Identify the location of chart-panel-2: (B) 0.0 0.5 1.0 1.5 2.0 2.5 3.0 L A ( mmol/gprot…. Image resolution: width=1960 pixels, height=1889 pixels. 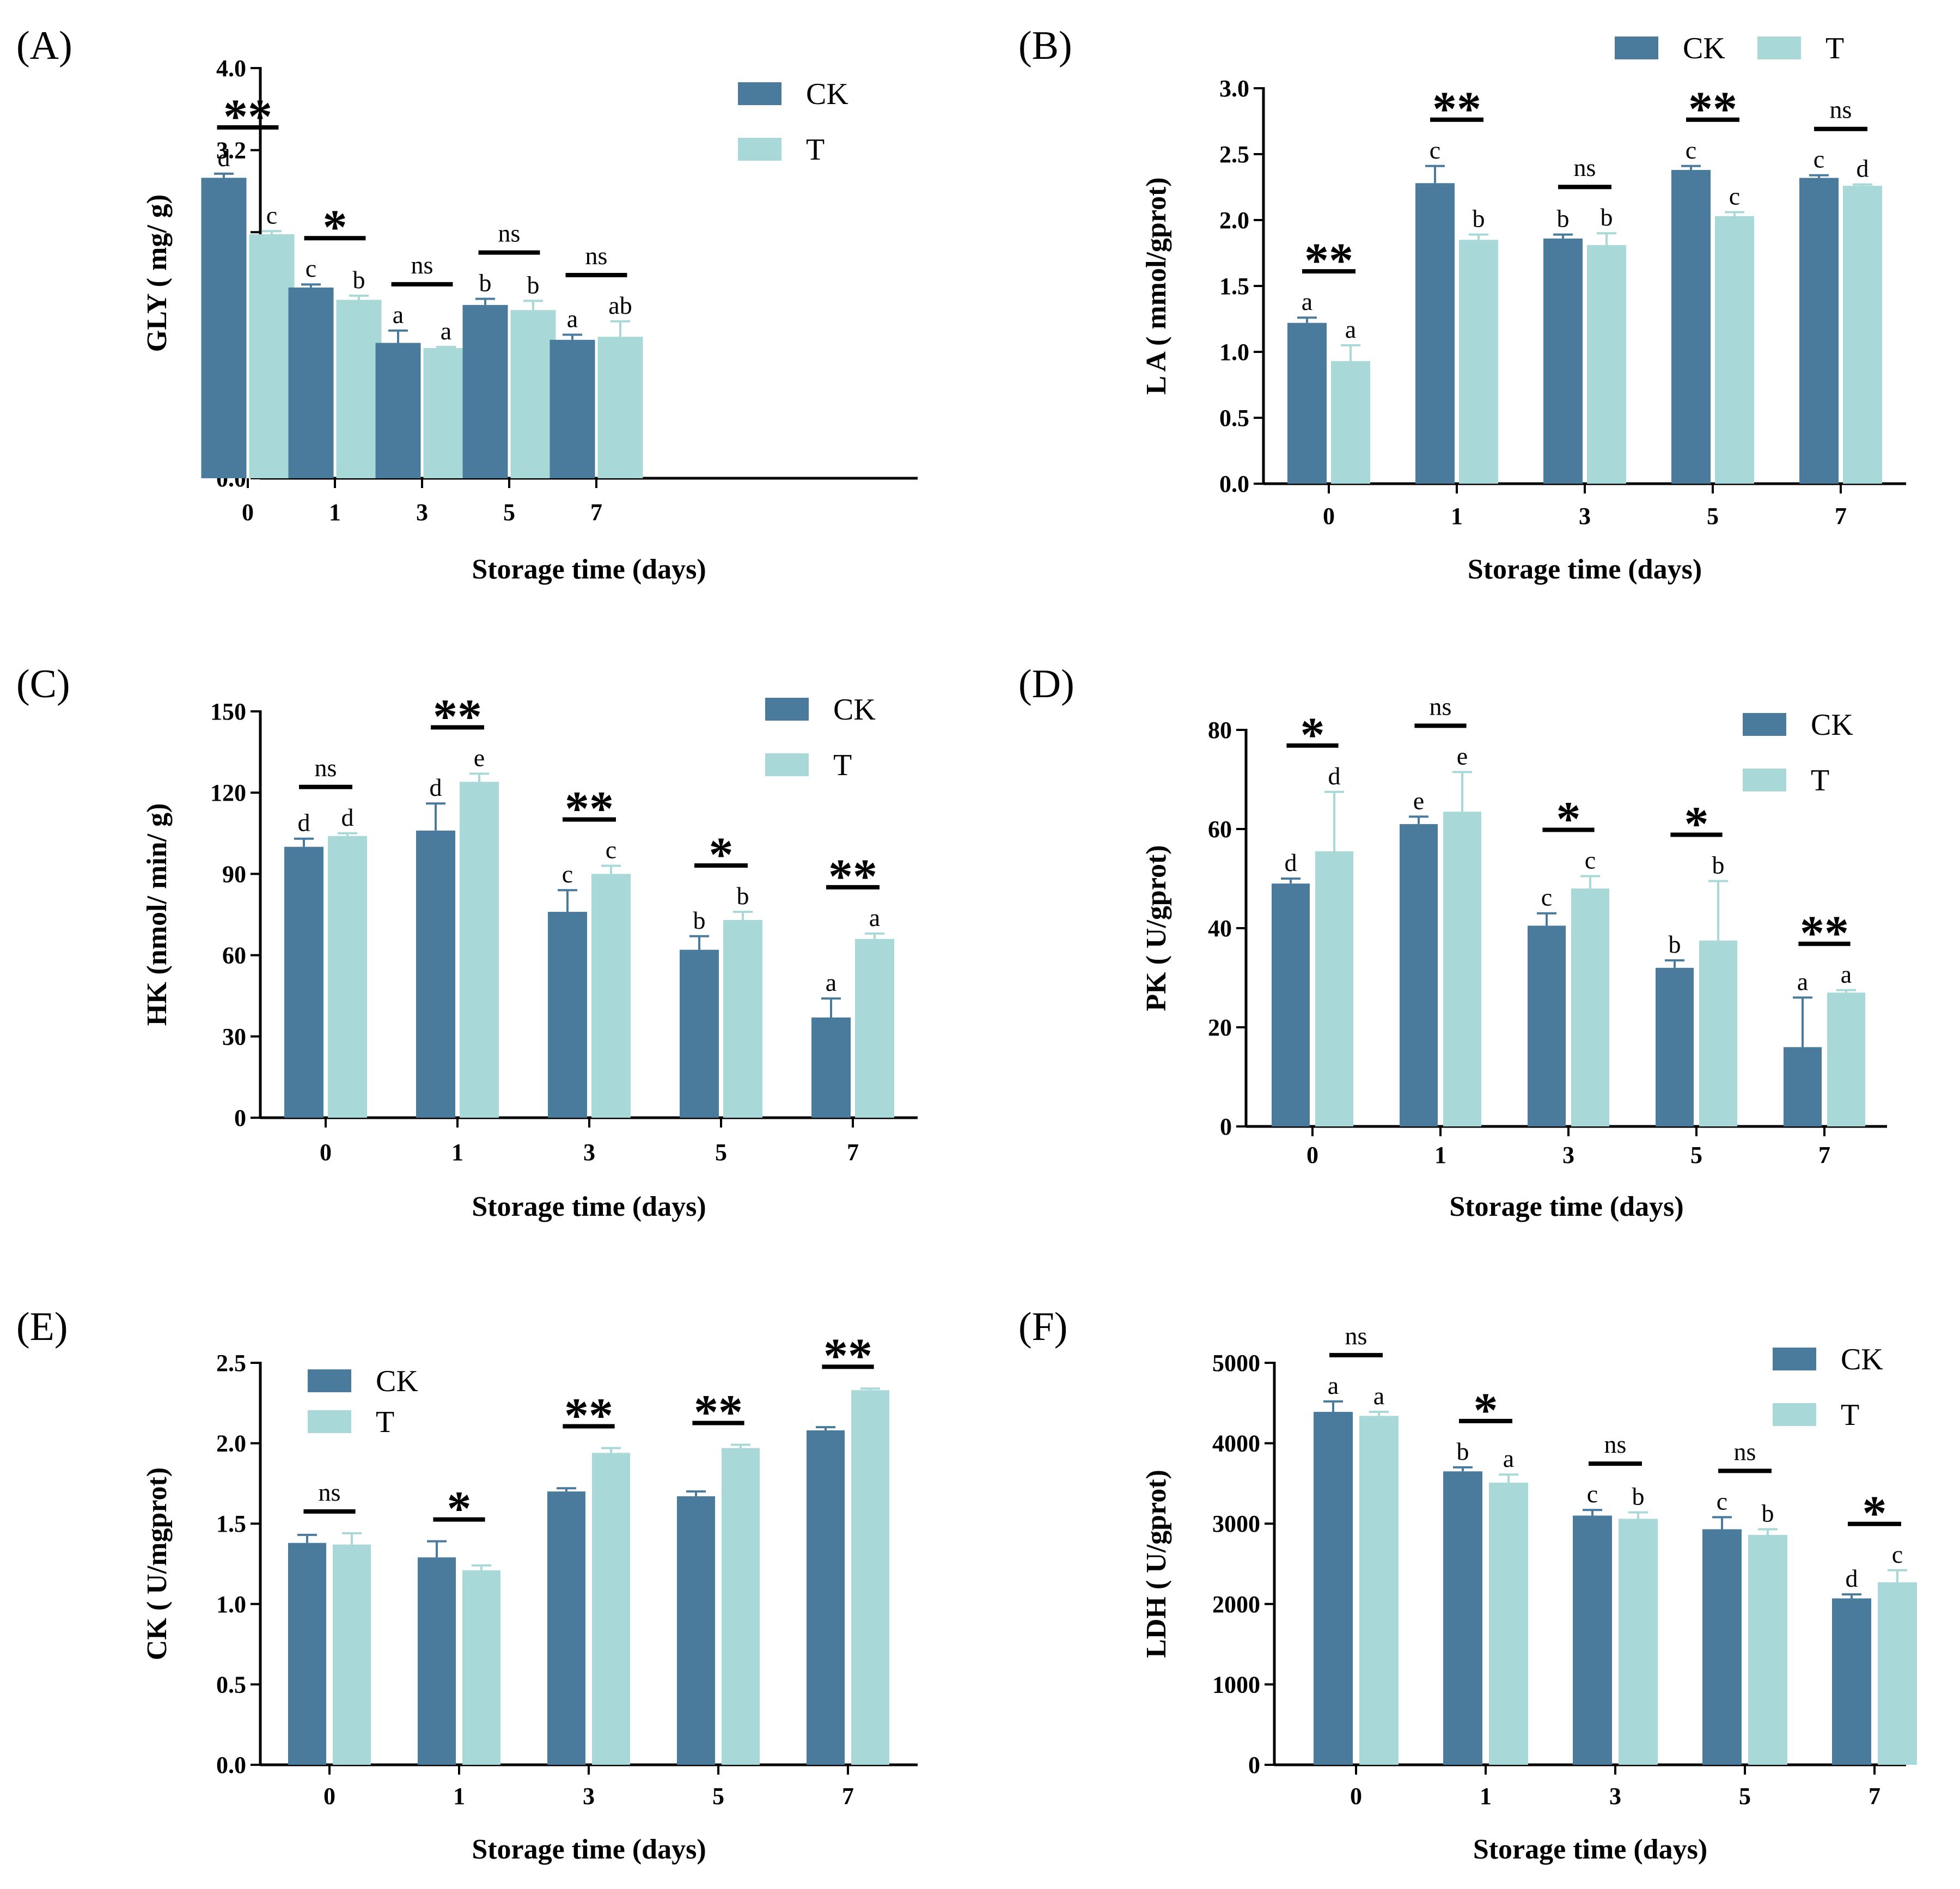
(1462, 304).